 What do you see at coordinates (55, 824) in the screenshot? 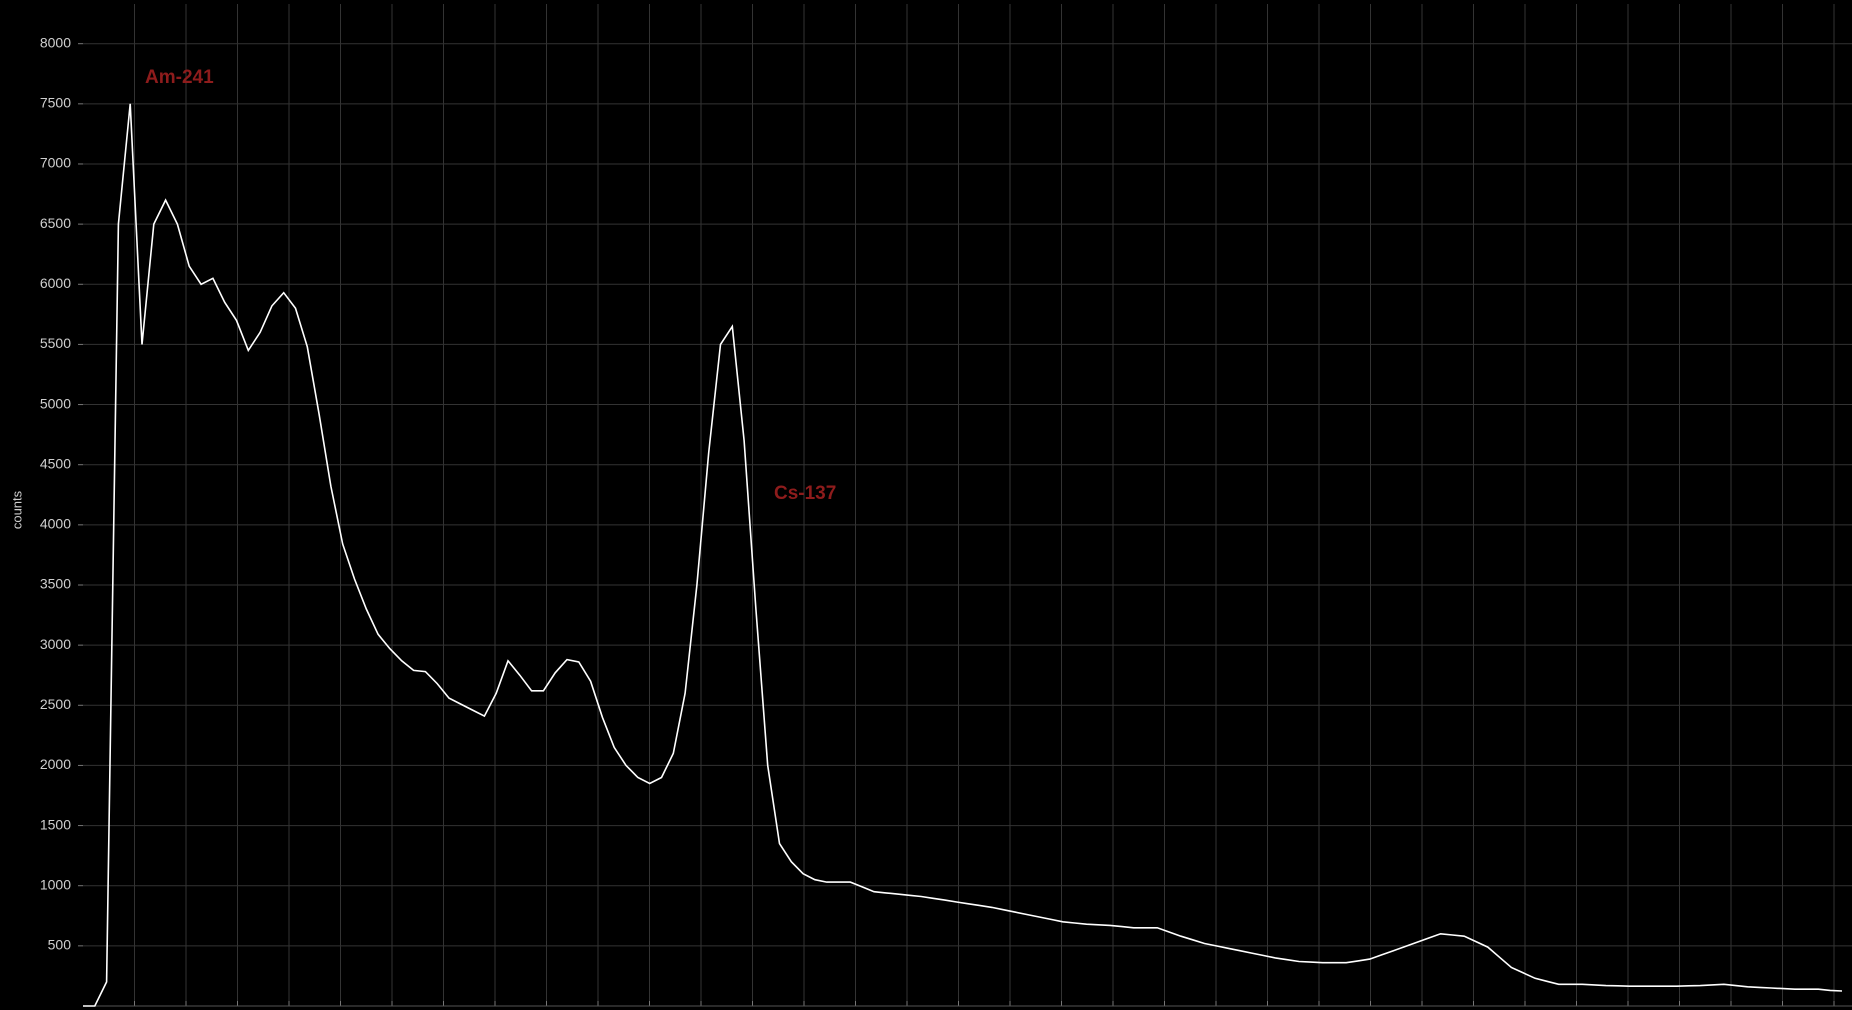
I see `y-tick-label: 1500` at bounding box center [55, 824].